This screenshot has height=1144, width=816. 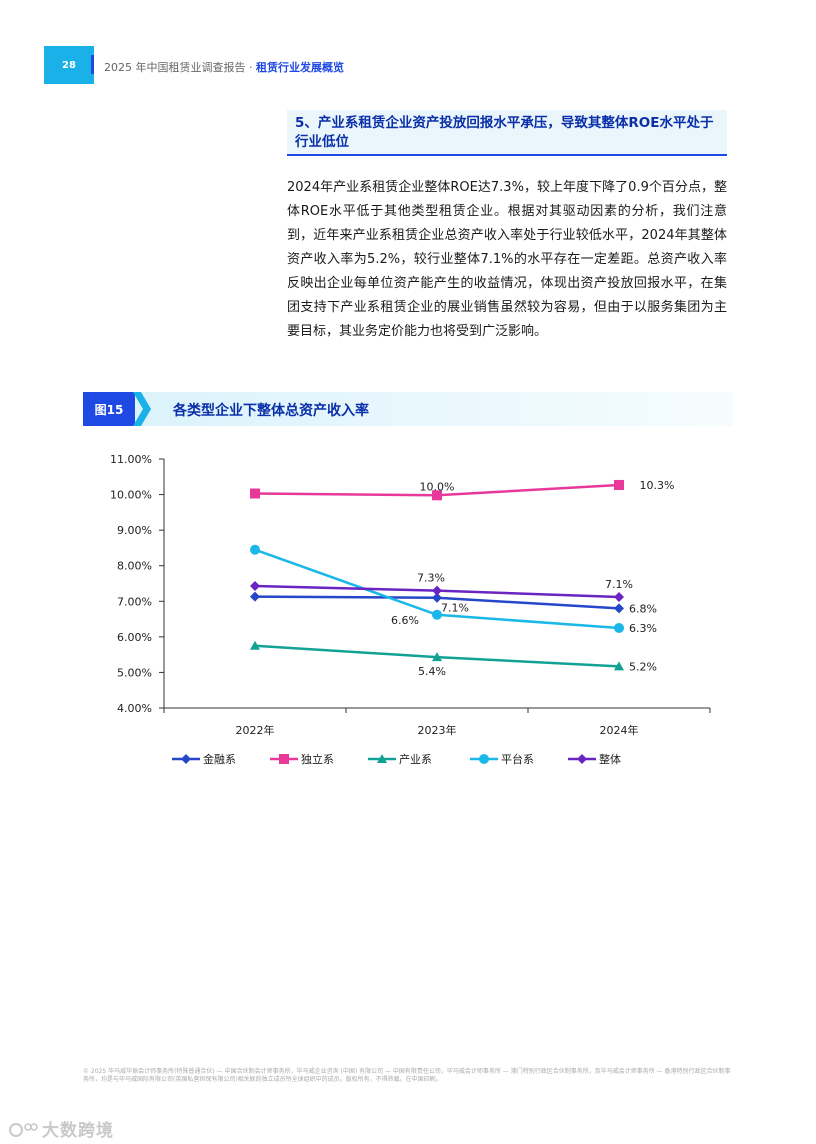 What do you see at coordinates (180, 67) in the screenshot?
I see `report-title: 2025 年中国租赁业调查报告 ·` at bounding box center [180, 67].